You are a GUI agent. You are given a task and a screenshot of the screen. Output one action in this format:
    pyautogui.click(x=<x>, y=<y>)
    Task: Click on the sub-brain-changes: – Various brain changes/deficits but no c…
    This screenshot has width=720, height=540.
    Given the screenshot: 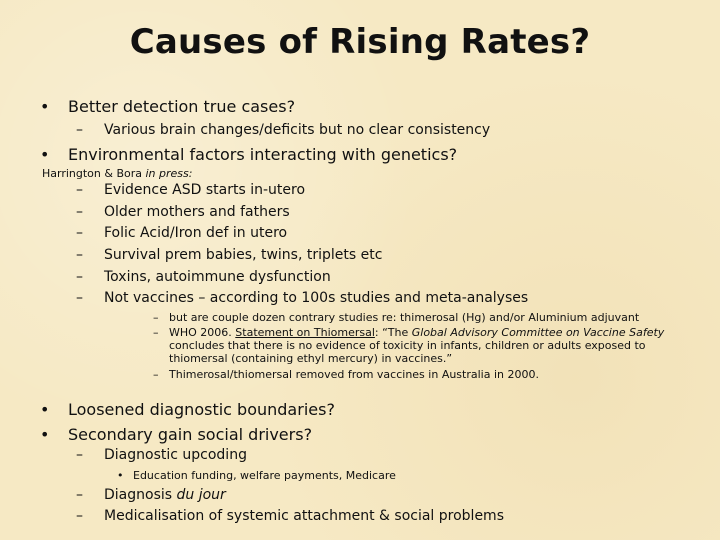 What is the action you would take?
    pyautogui.click(x=283, y=130)
    